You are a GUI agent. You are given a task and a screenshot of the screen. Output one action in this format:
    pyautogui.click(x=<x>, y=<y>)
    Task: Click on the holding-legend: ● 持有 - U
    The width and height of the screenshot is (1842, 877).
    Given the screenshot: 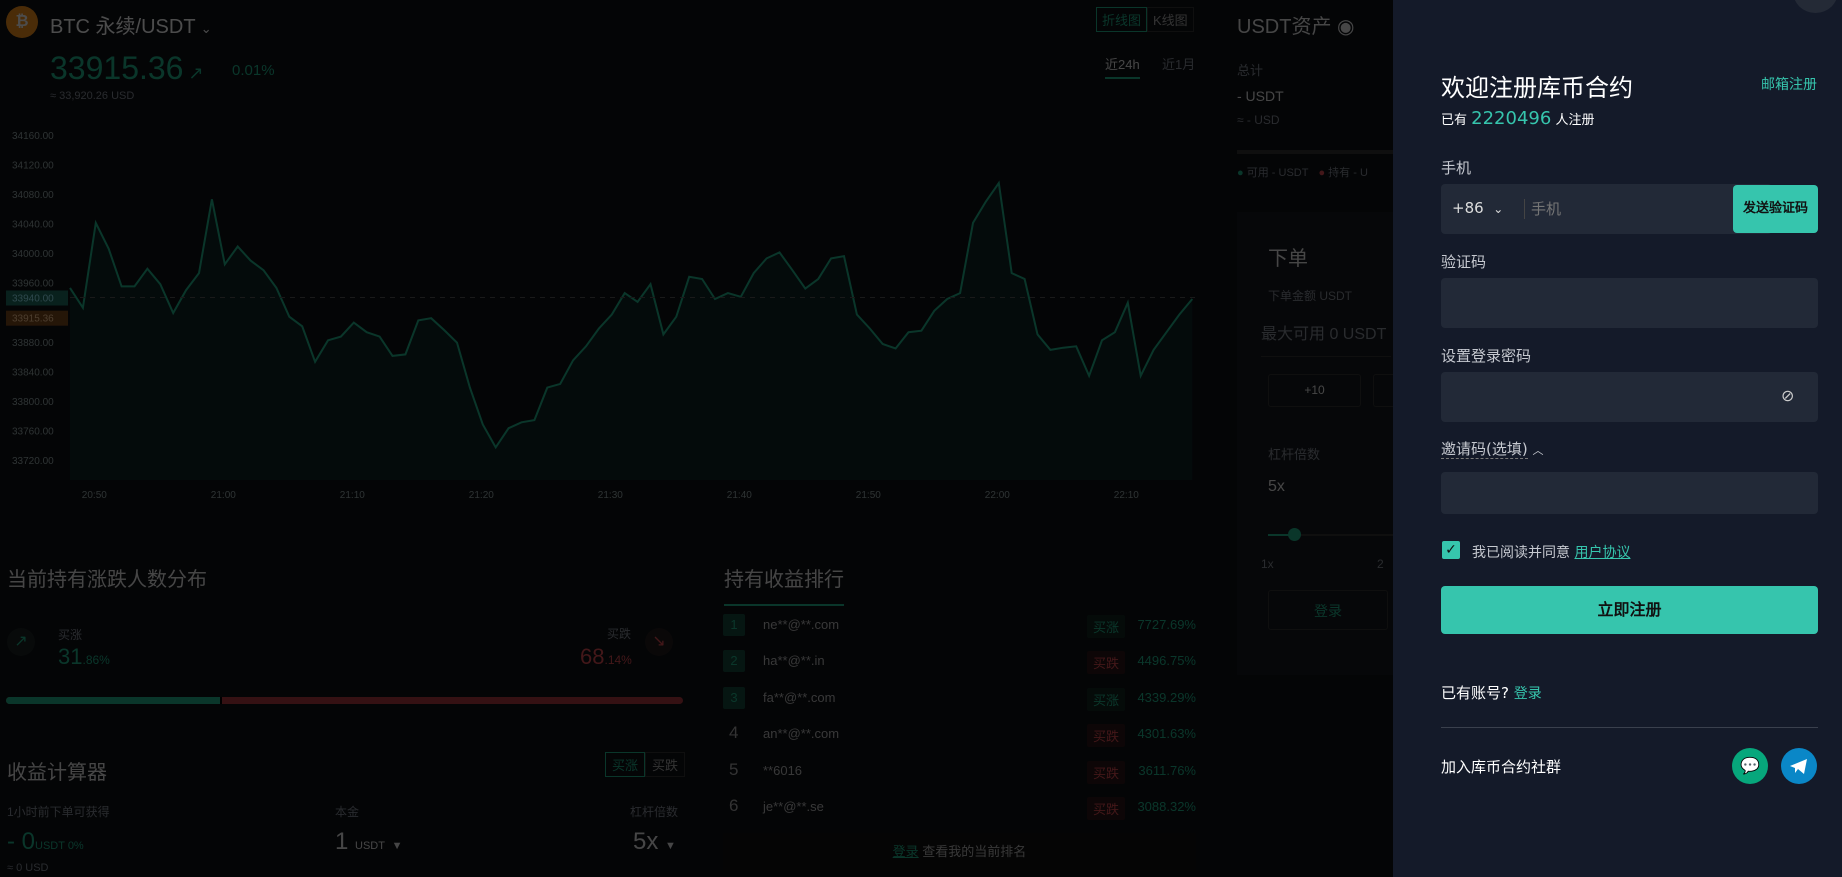 What is the action you would take?
    pyautogui.click(x=1343, y=173)
    